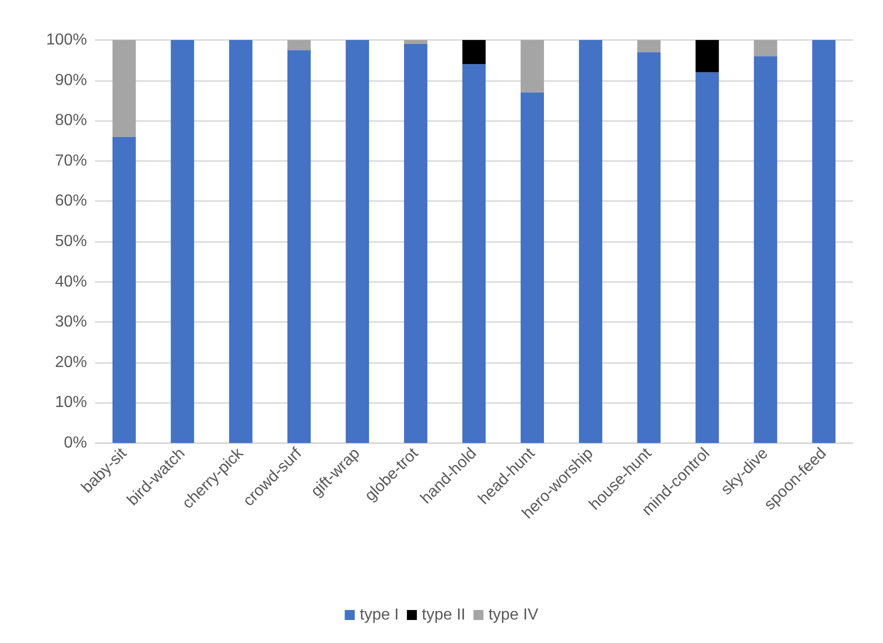 The width and height of the screenshot is (883, 643). I want to click on y-tick-label: 40%, so click(70, 281).